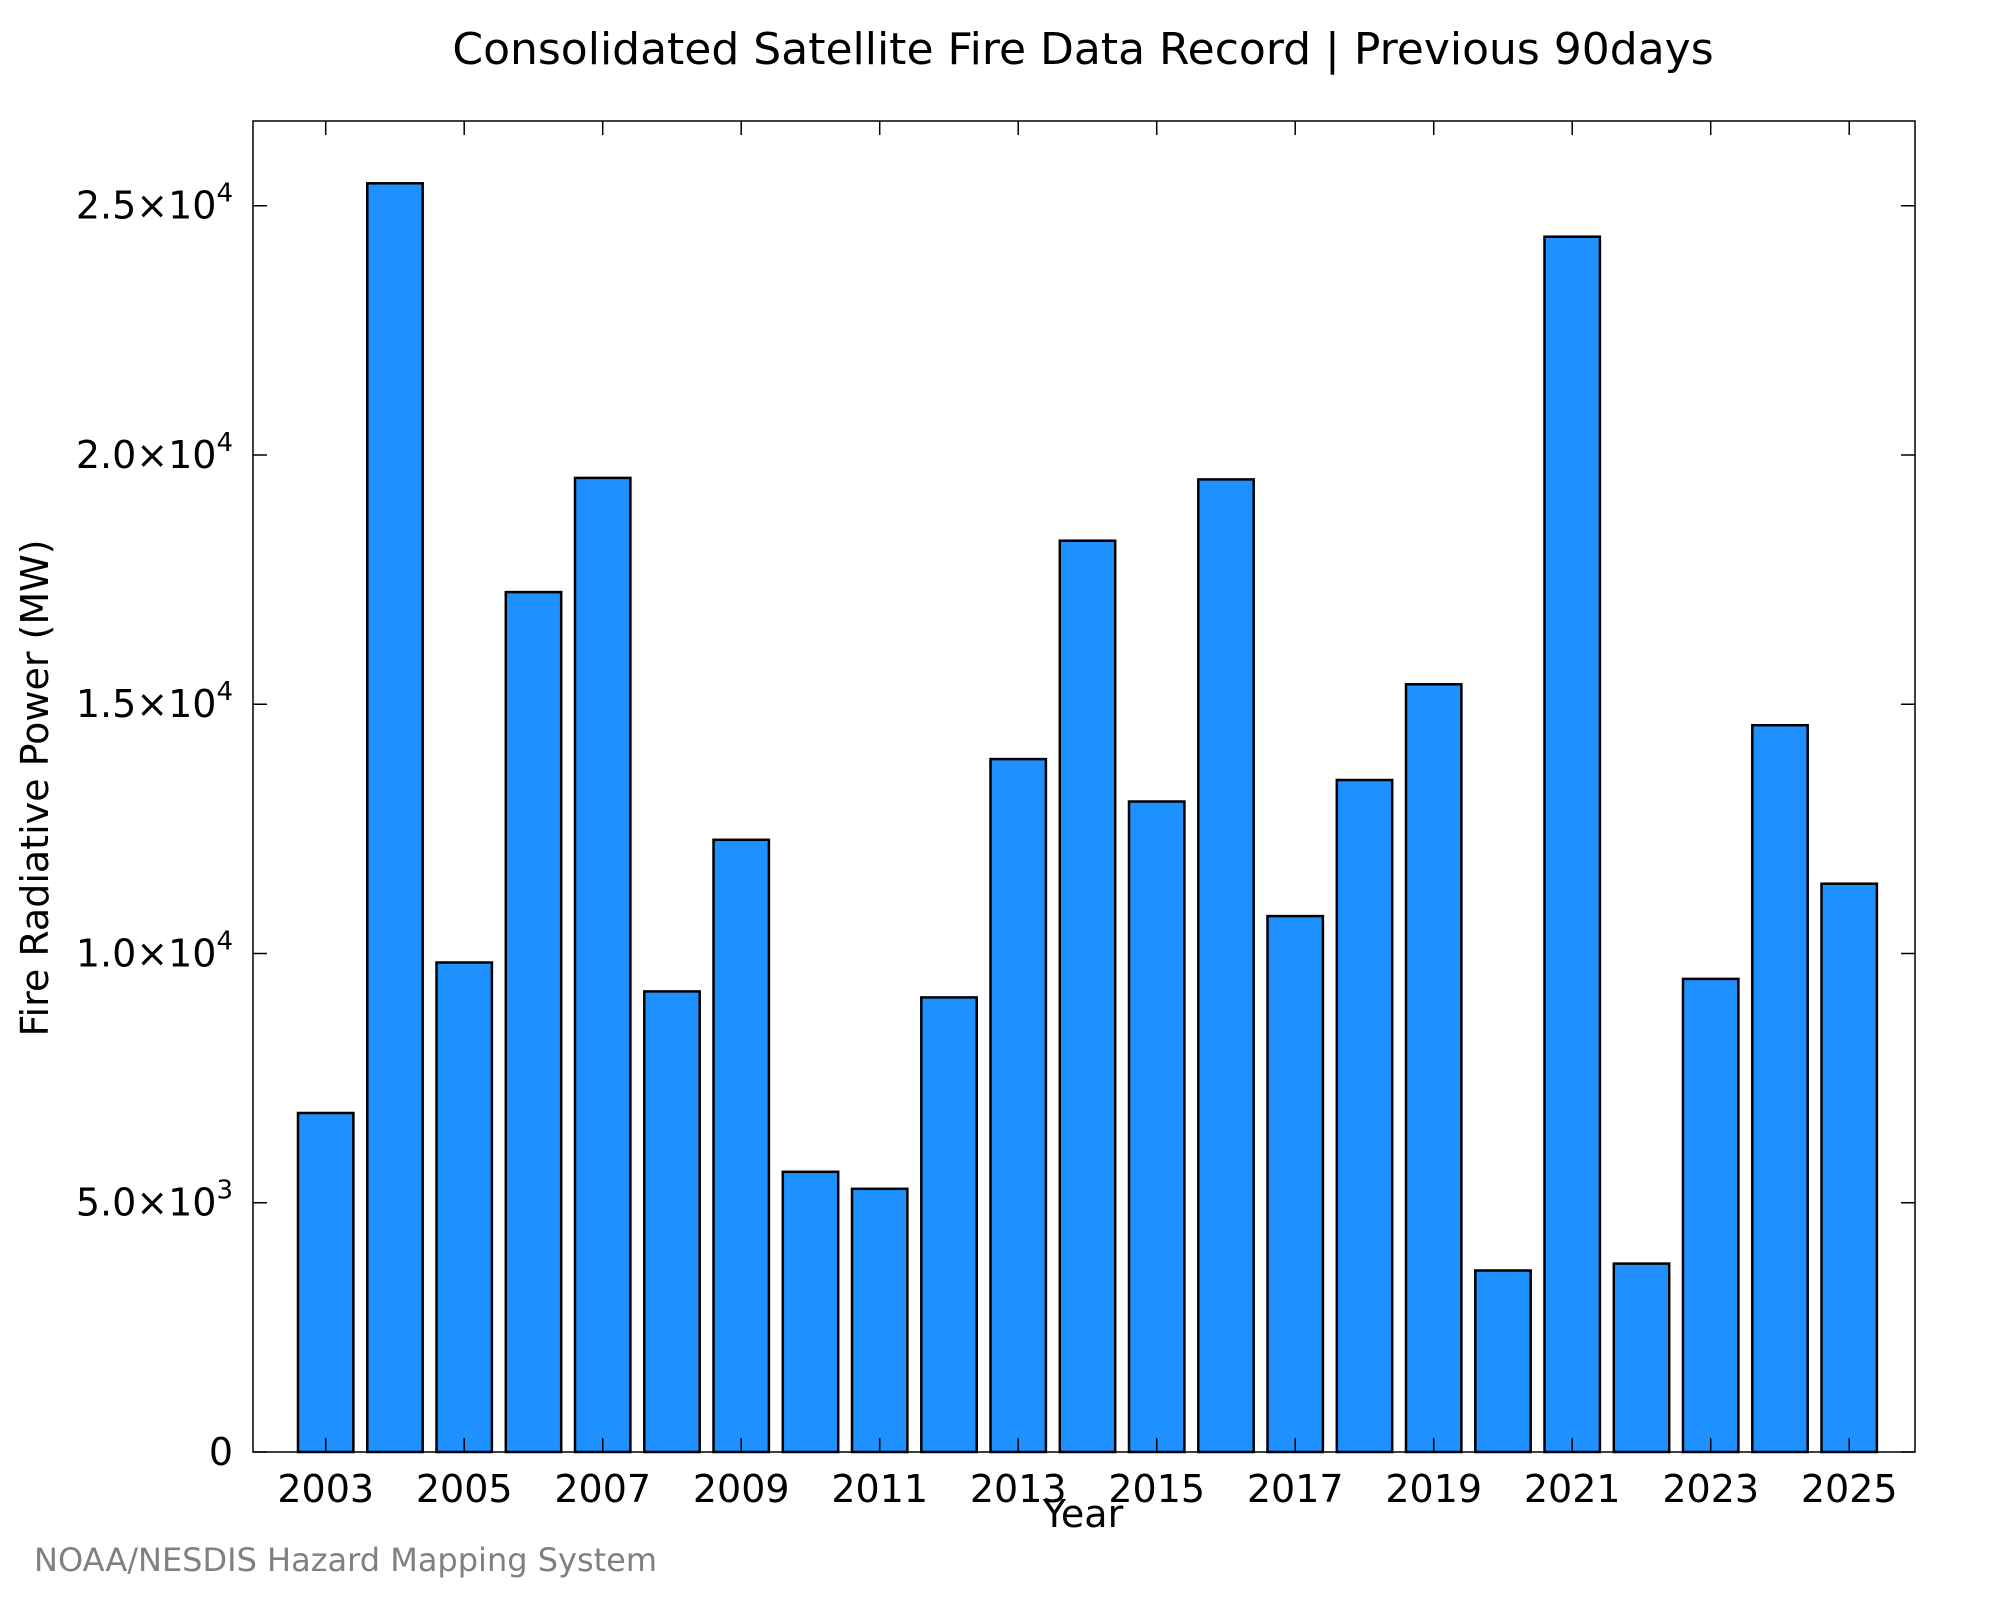 The width and height of the screenshot is (2000, 1600). What do you see at coordinates (395, 818) in the screenshot?
I see `bar-2004` at bounding box center [395, 818].